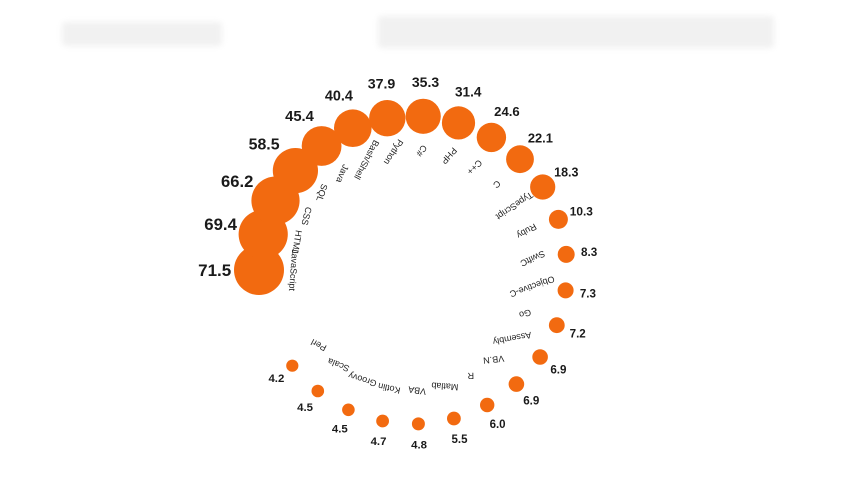 The image size is (846, 492). Describe the element at coordinates (512, 338) in the screenshot. I see `category-label-assembly: Assembly` at that location.